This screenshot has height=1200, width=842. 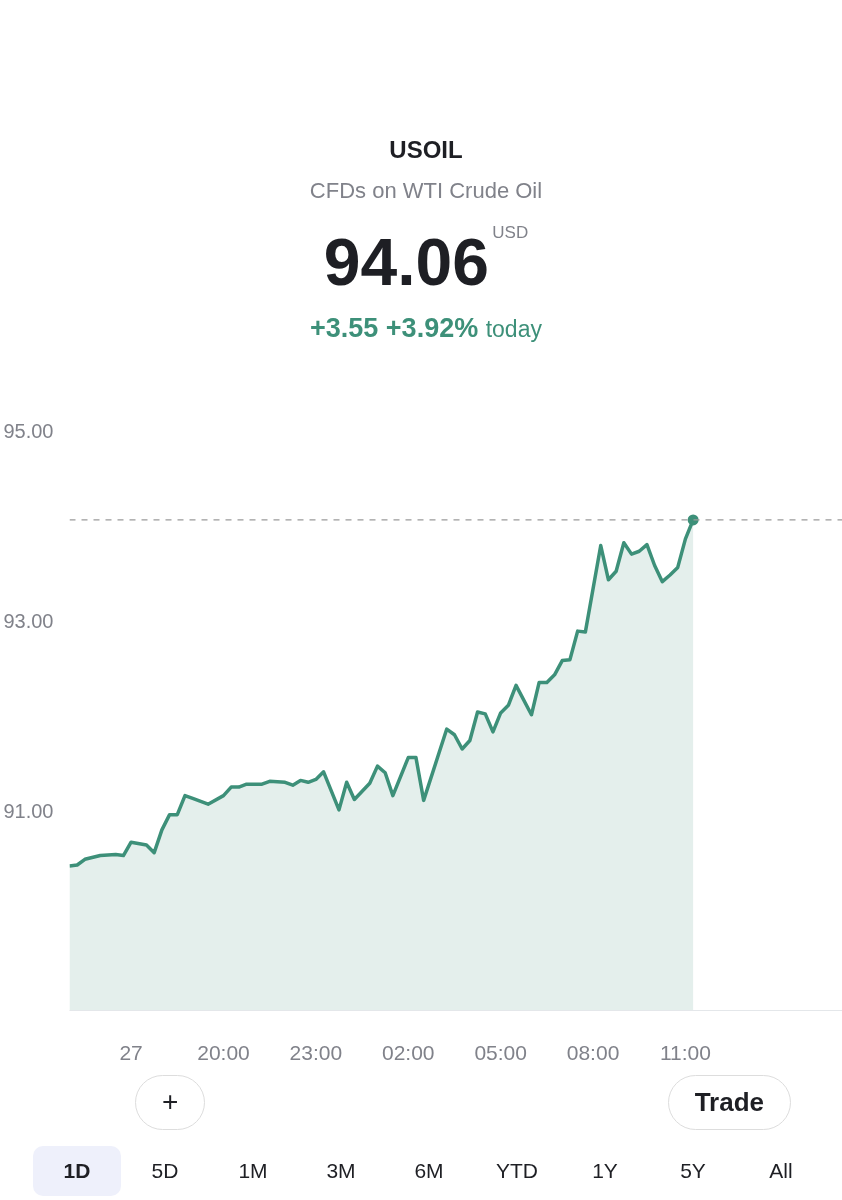 I want to click on text: 6M, so click(x=429, y=1171).